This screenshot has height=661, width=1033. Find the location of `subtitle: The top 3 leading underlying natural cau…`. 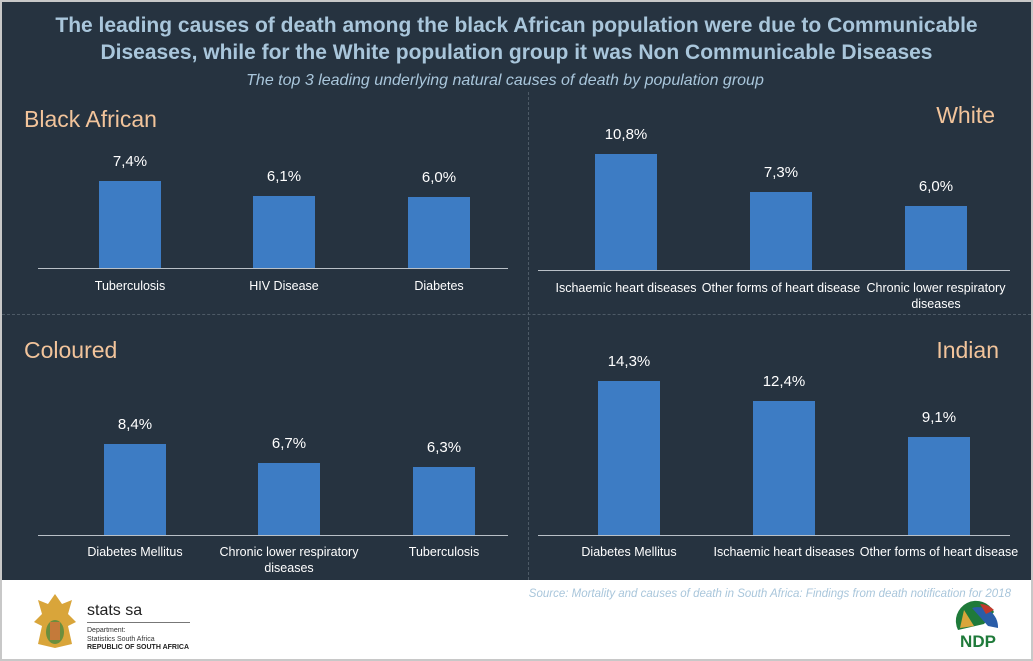

subtitle: The top 3 leading underlying natural cau… is located at coordinates (505, 80).